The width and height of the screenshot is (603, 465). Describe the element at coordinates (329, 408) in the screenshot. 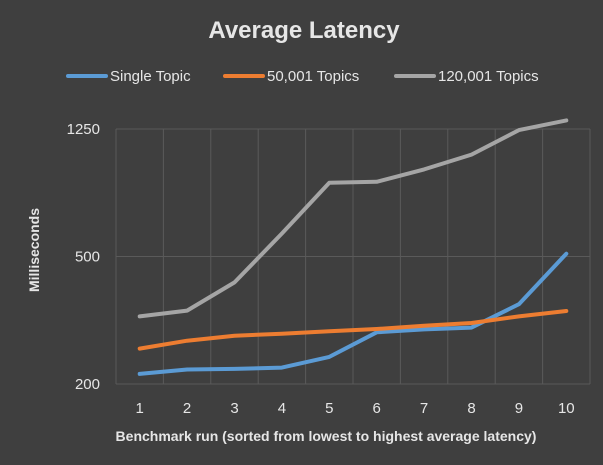

I see `x-tick-label: 5` at that location.